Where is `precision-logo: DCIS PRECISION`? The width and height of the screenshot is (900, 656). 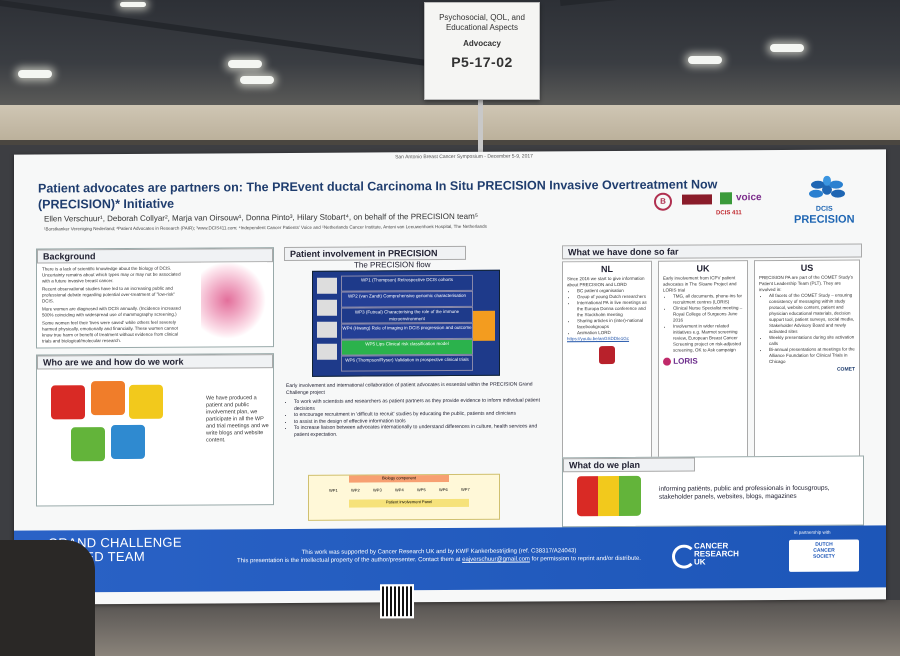 precision-logo: DCIS PRECISION is located at coordinates (824, 215).